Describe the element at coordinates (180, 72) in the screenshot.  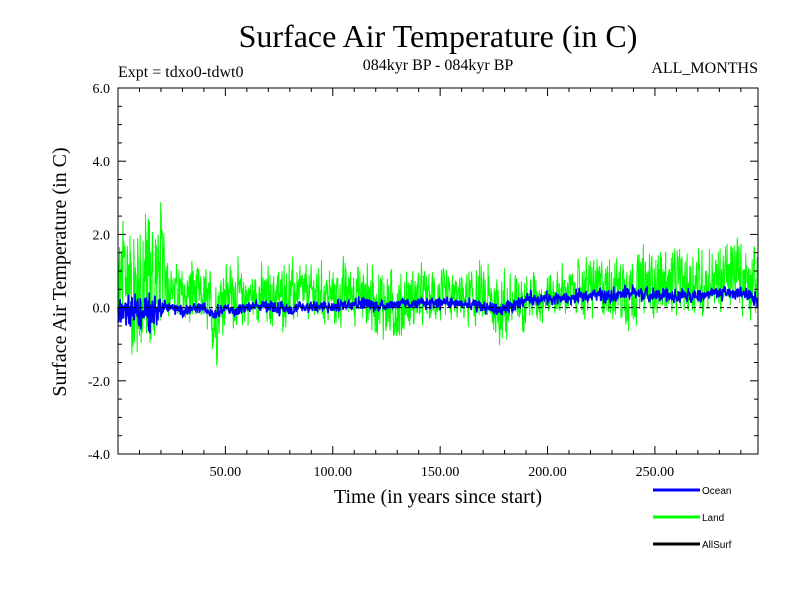
I see `experiment-label: Expt = tdxo0-tdwt0` at that location.